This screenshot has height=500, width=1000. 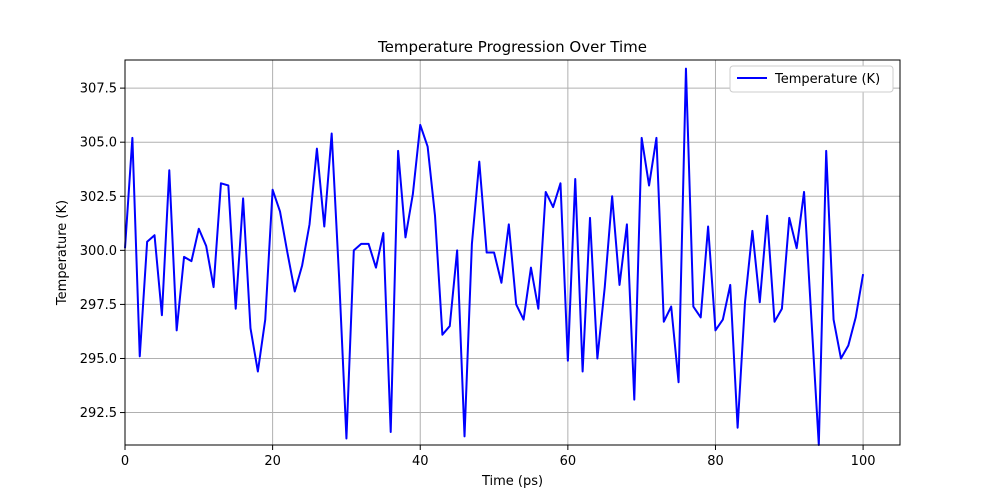 What do you see at coordinates (98, 413) in the screenshot?
I see `y-tick-label: 292.5` at bounding box center [98, 413].